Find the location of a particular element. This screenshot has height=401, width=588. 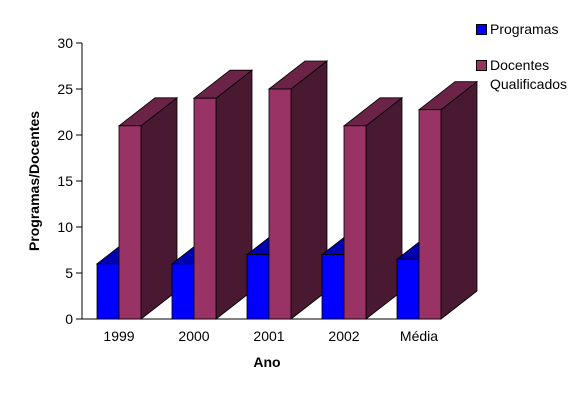

y-tick-label: 25 is located at coordinates (65, 89).